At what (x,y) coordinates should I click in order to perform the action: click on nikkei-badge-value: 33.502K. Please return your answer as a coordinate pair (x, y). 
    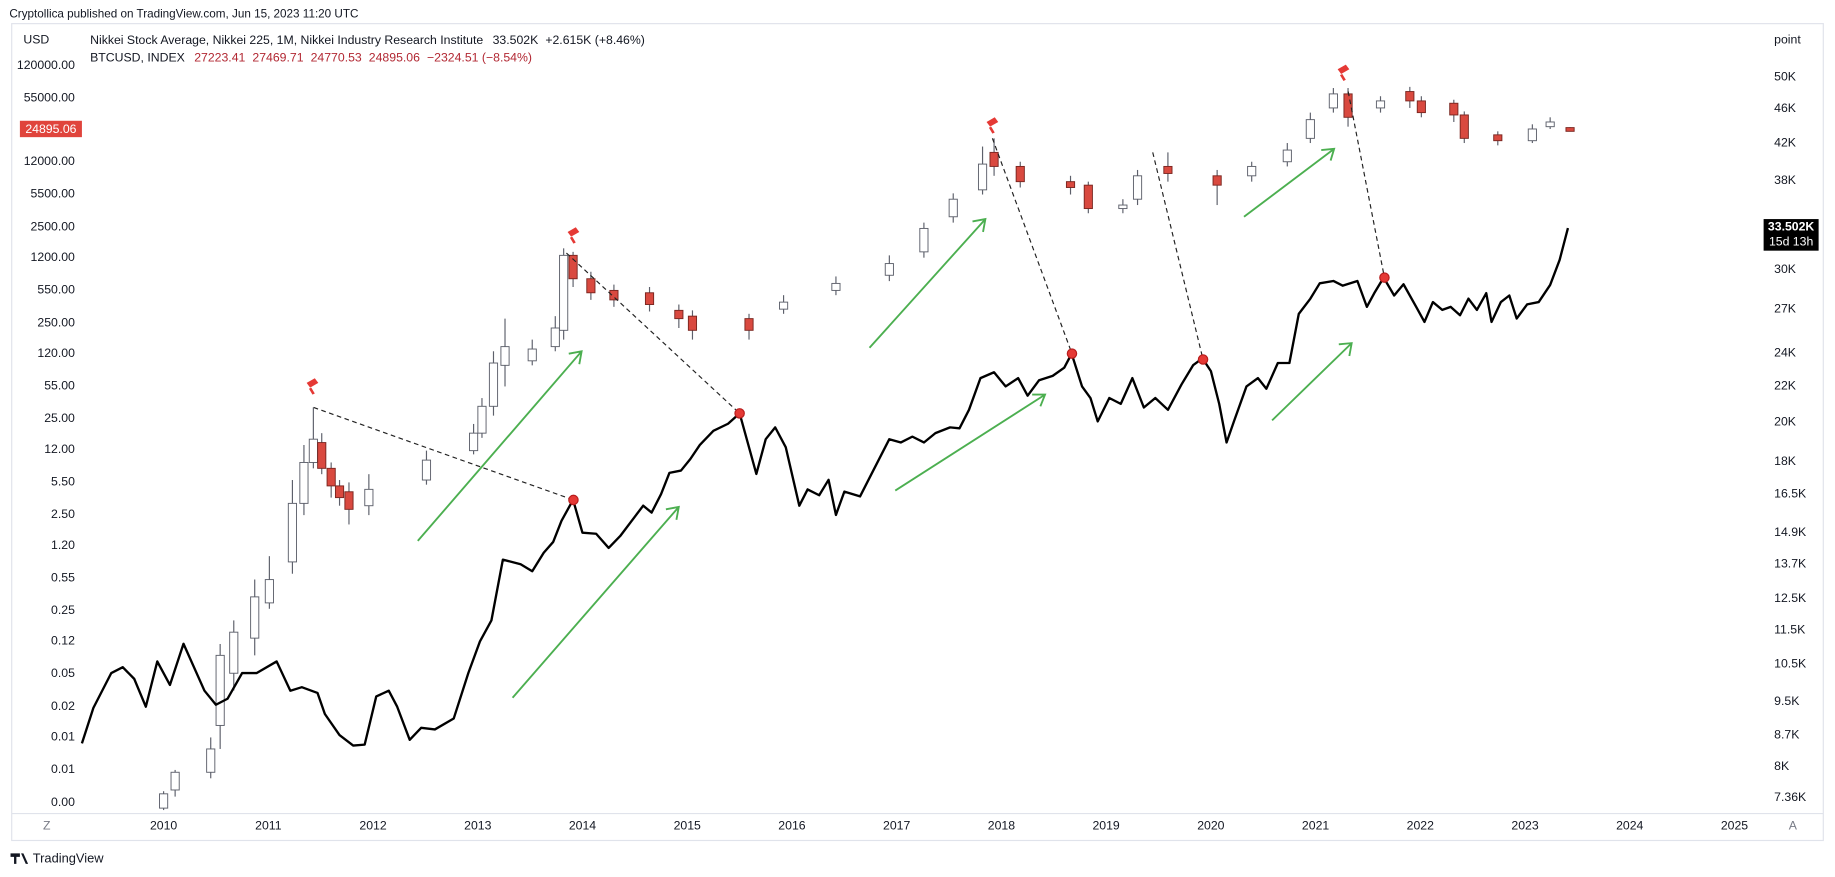
    Looking at the image, I should click on (1791, 227).